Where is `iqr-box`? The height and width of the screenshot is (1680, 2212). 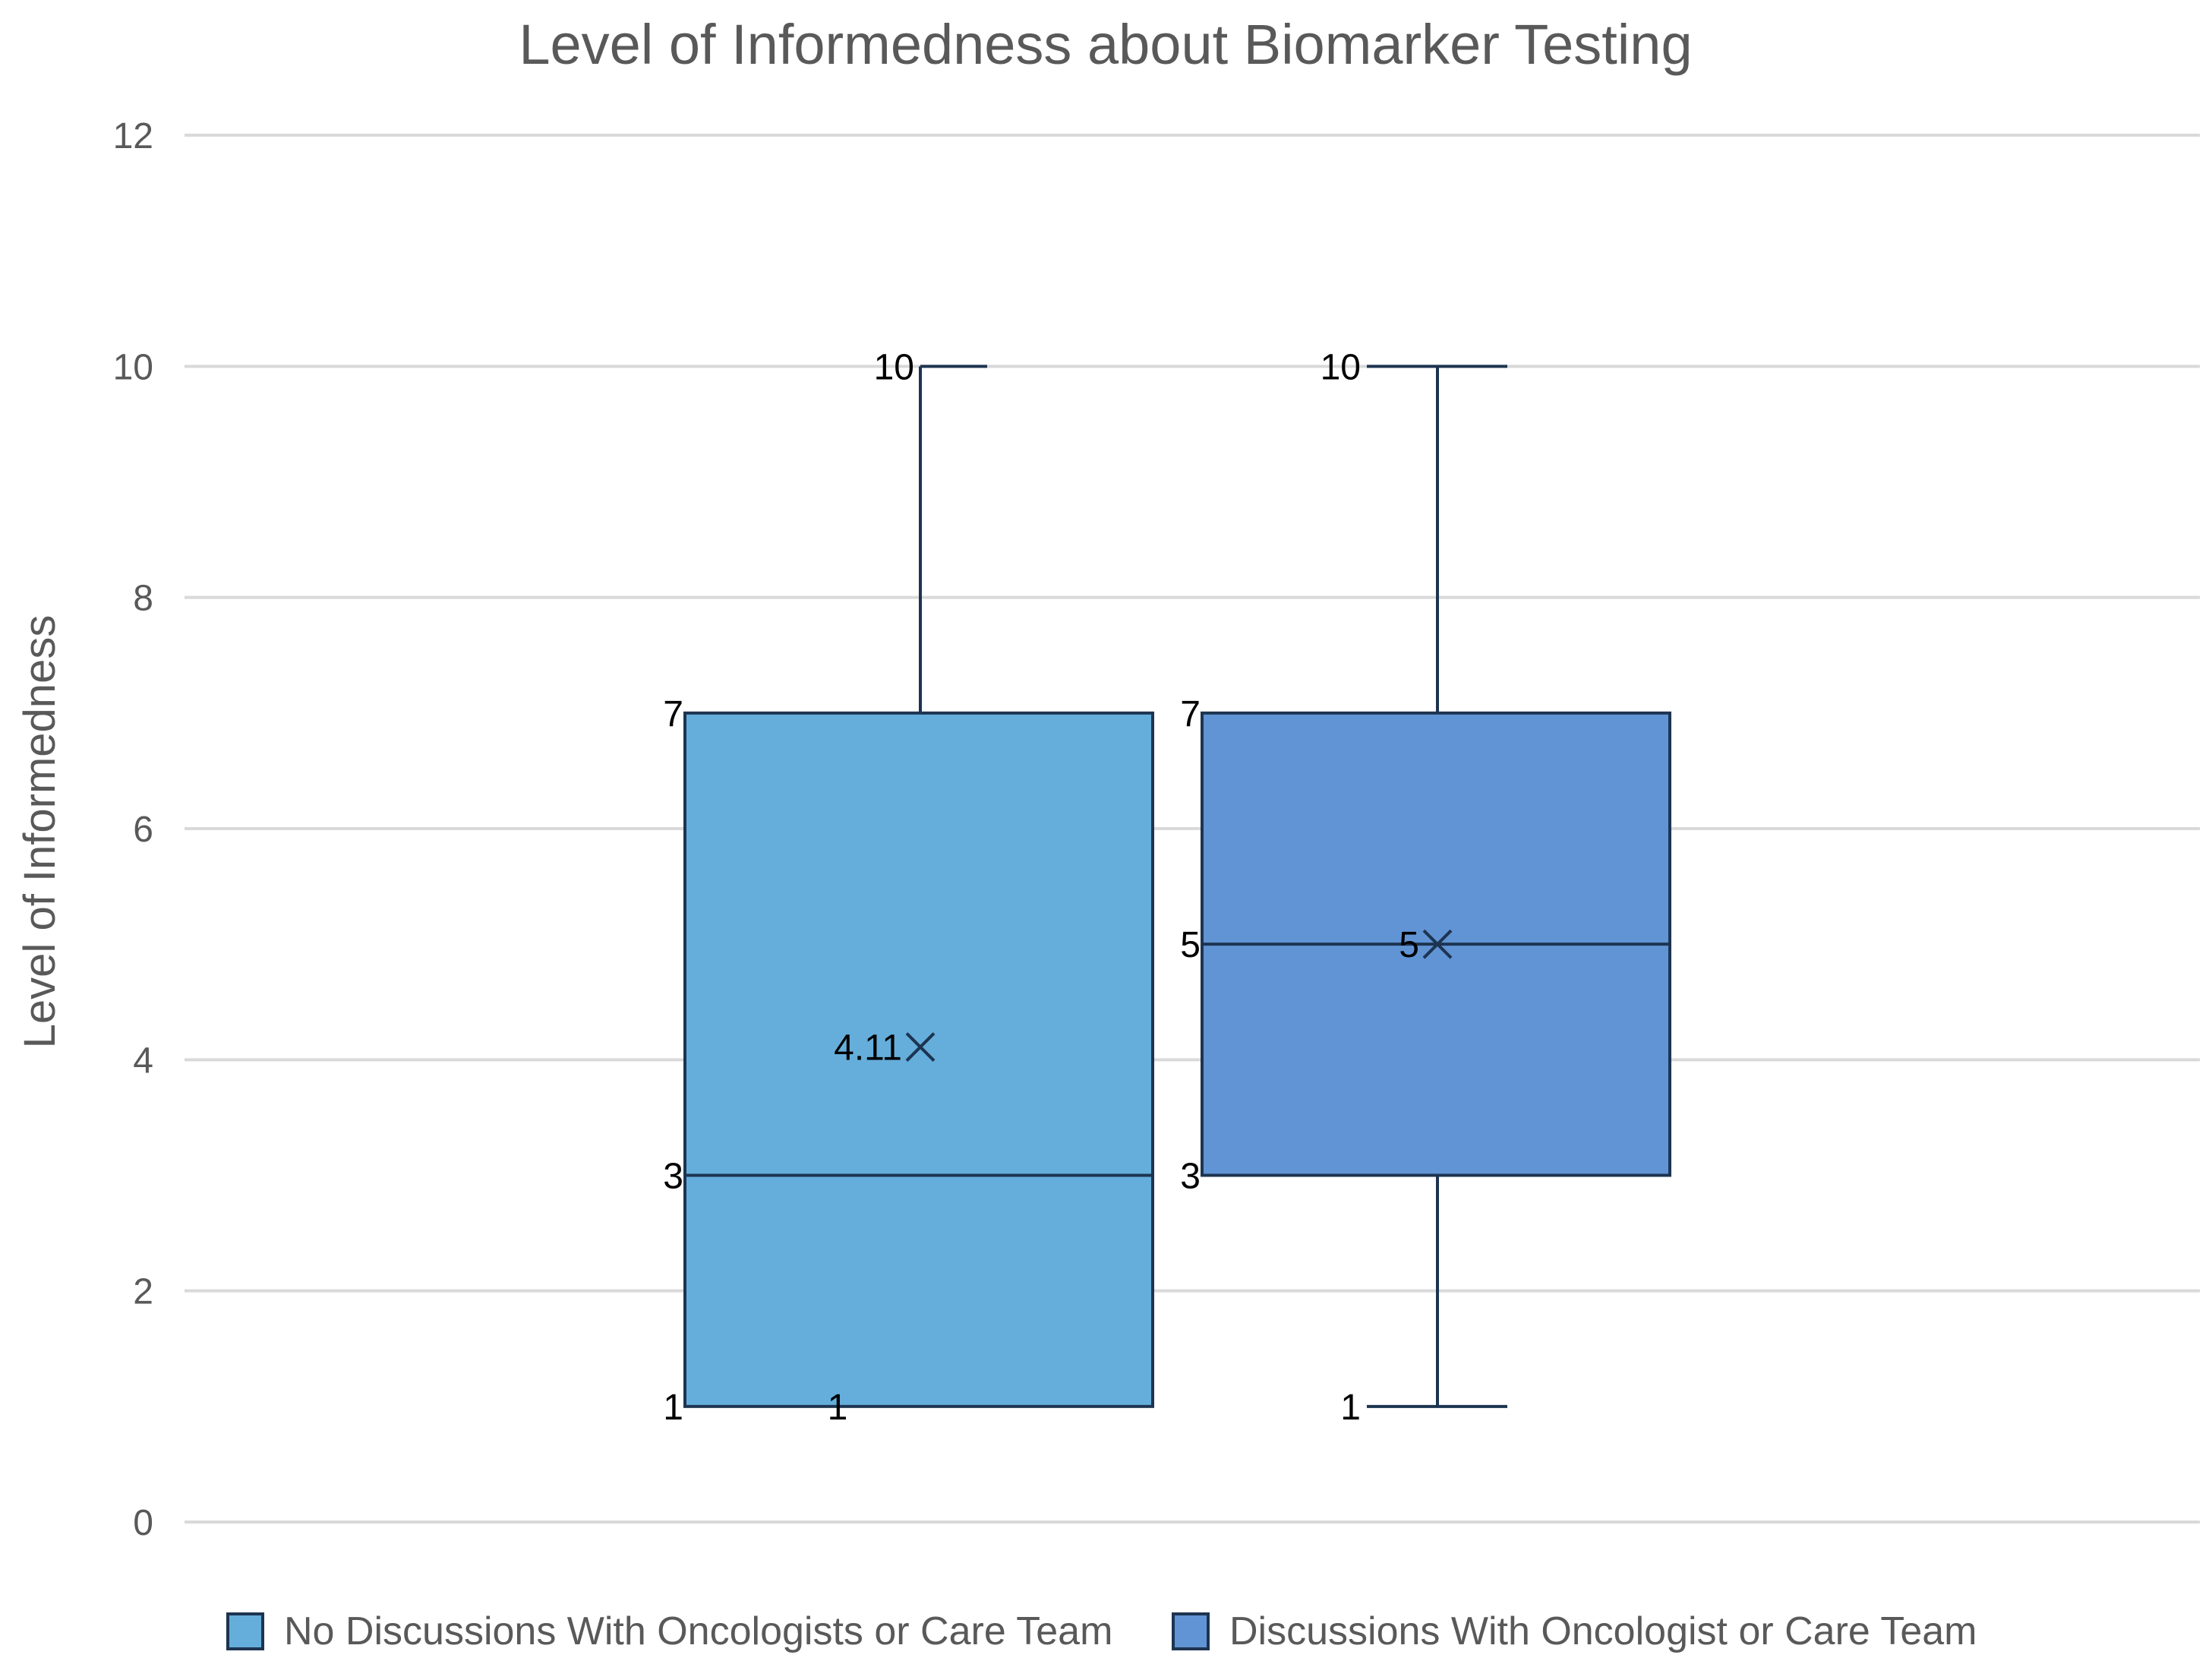 iqr-box is located at coordinates (919, 1059).